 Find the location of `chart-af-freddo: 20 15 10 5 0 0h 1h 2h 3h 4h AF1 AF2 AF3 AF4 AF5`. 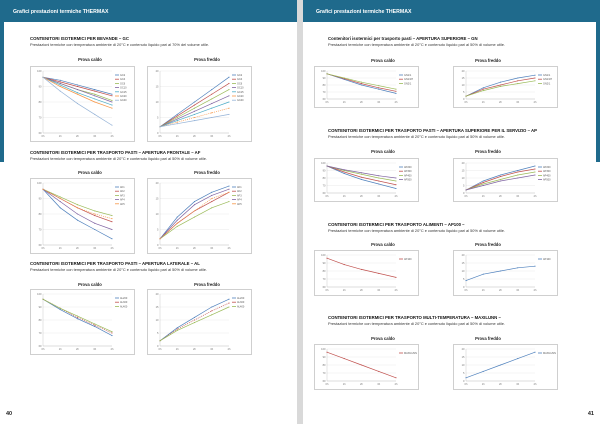

chart-af-freddo: 20 15 10 5 0 0h 1h 2h 3h 4h AF1 AF2 AF3 AF4 AF5 is located at coordinates (199, 216).